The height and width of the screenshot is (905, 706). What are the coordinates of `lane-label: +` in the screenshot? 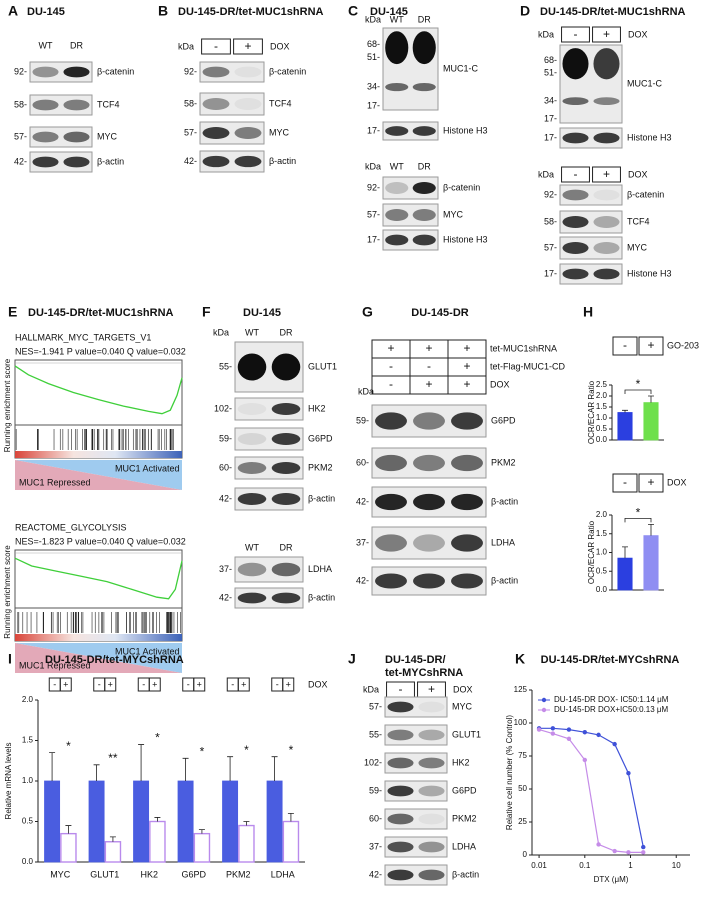 It's located at (606, 174).